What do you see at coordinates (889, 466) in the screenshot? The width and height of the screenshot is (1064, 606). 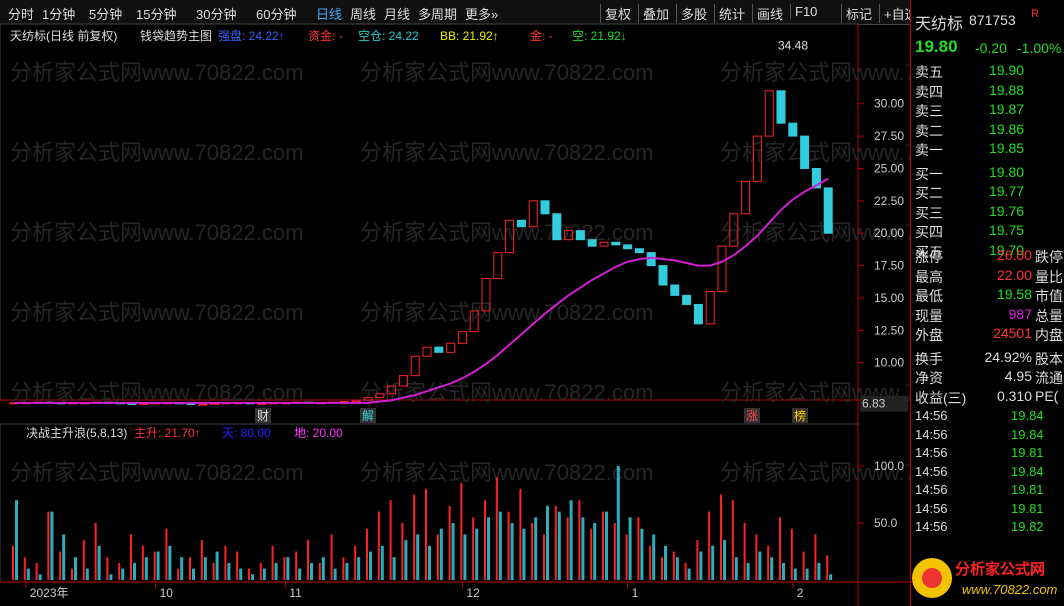 I see `y-tick-label: 100.0` at bounding box center [889, 466].